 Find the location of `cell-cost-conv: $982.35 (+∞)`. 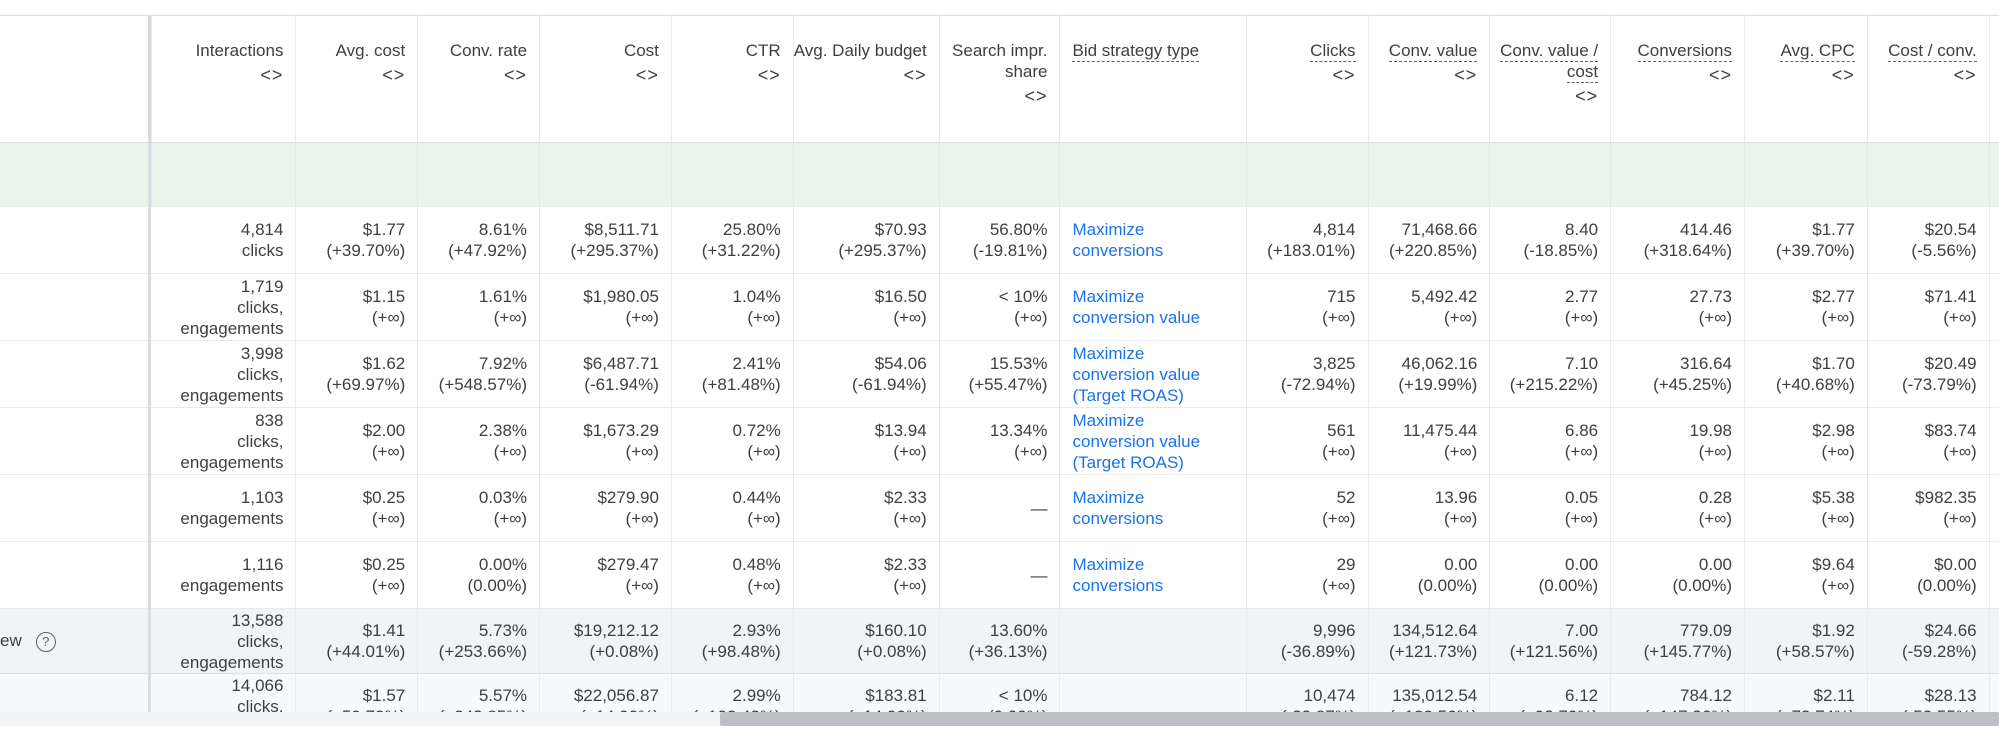

cell-cost-conv: $982.35 (+∞) is located at coordinates (1928, 508).